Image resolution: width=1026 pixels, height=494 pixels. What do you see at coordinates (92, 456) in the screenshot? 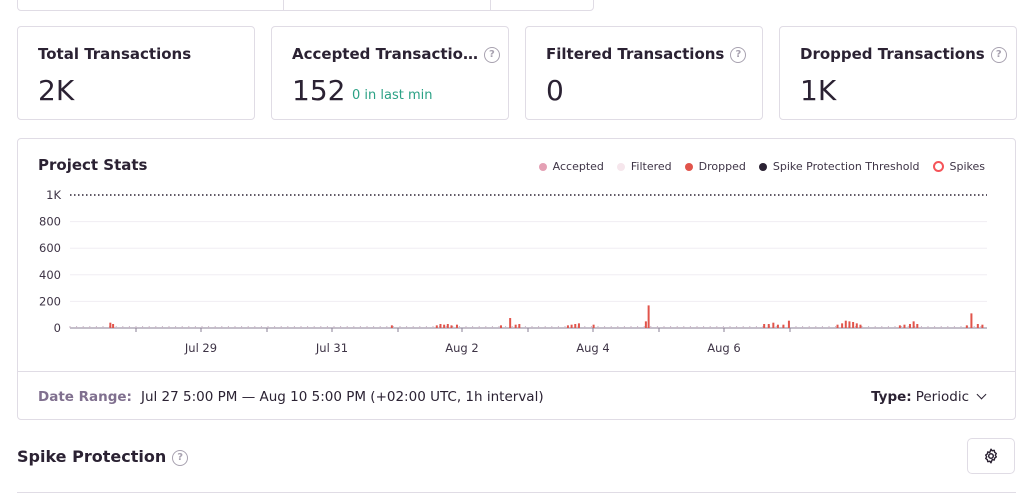
I see `section-title-text: Spike Protection` at bounding box center [92, 456].